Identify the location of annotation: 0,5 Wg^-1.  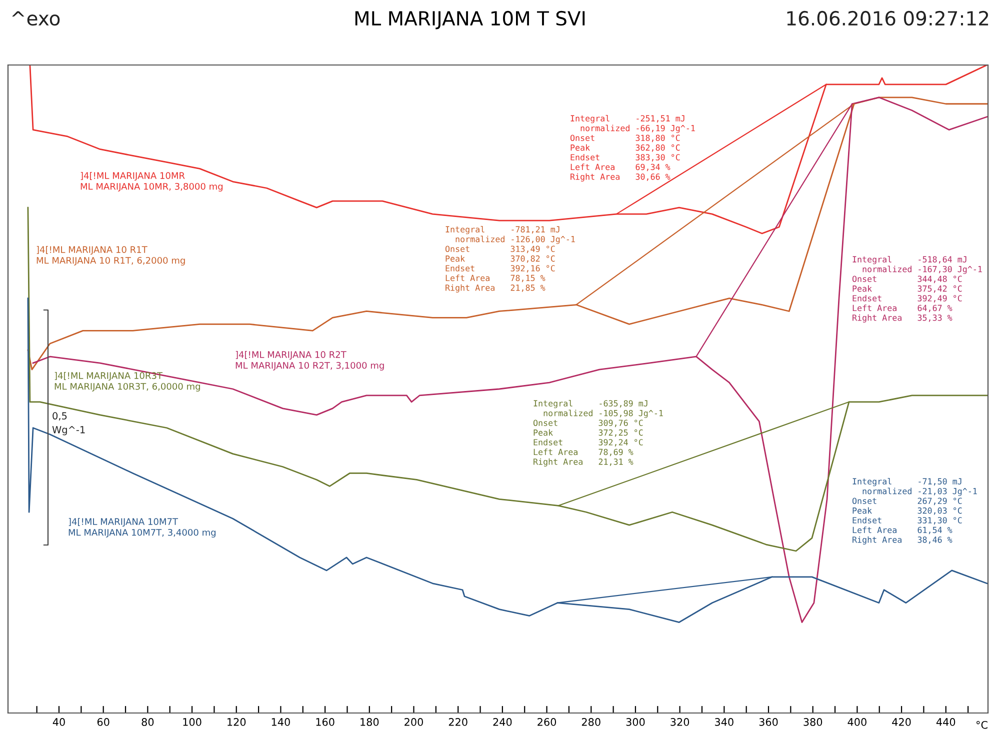
(68, 424).